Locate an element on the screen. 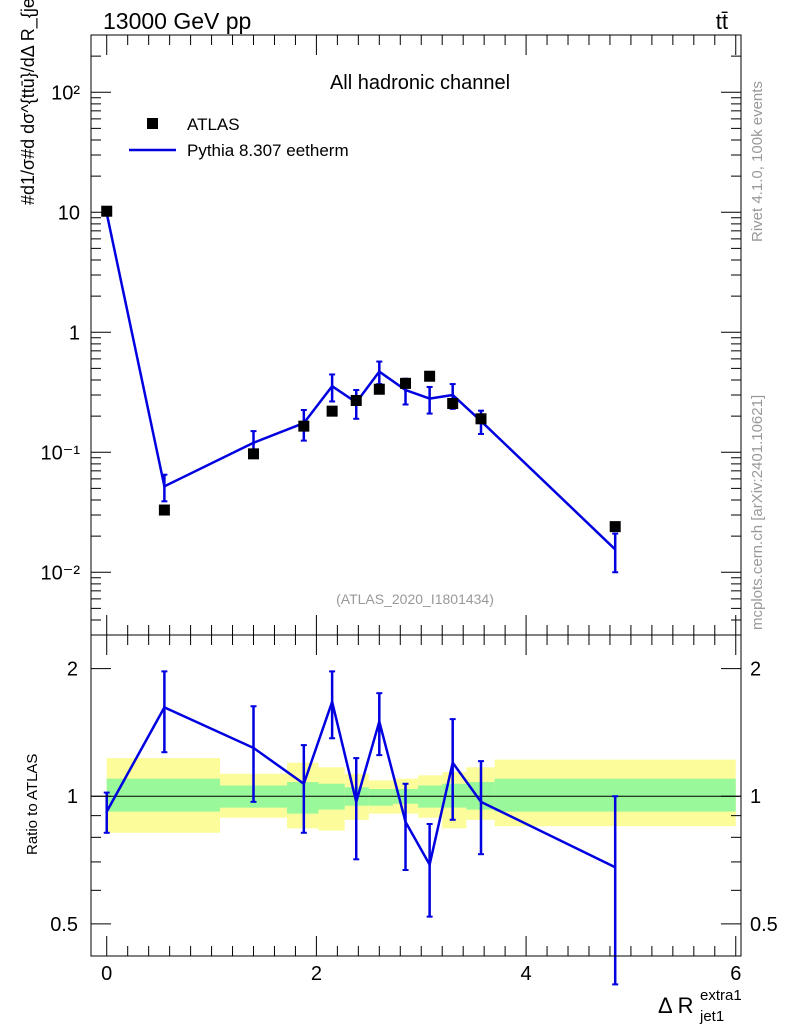  legend-atlas-marker is located at coordinates (152, 123).